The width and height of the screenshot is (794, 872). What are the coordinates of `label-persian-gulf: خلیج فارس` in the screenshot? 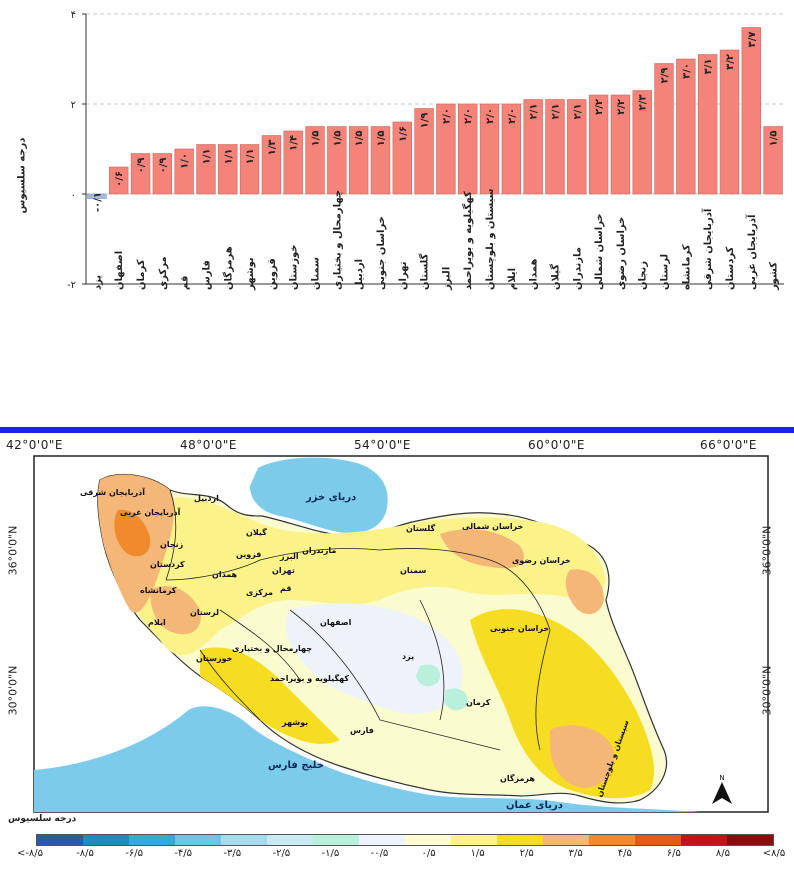 It's located at (296, 765).